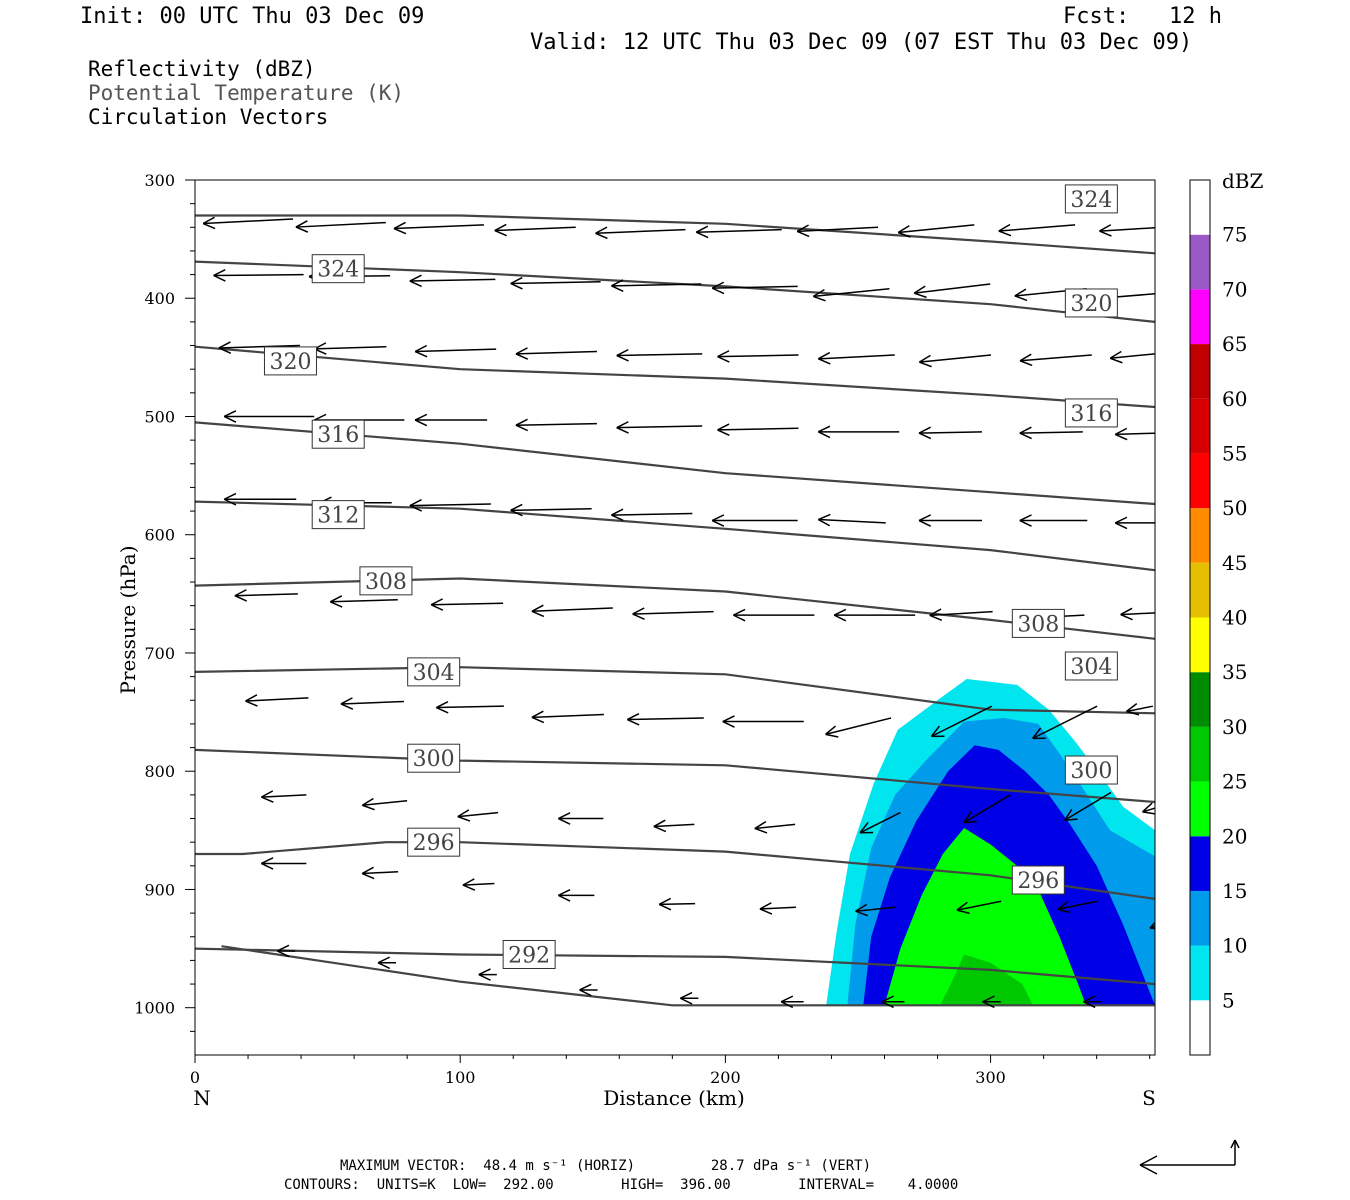 This screenshot has width=1350, height=1200. What do you see at coordinates (338, 435) in the screenshot?
I see `svg-text: 316` at bounding box center [338, 435].